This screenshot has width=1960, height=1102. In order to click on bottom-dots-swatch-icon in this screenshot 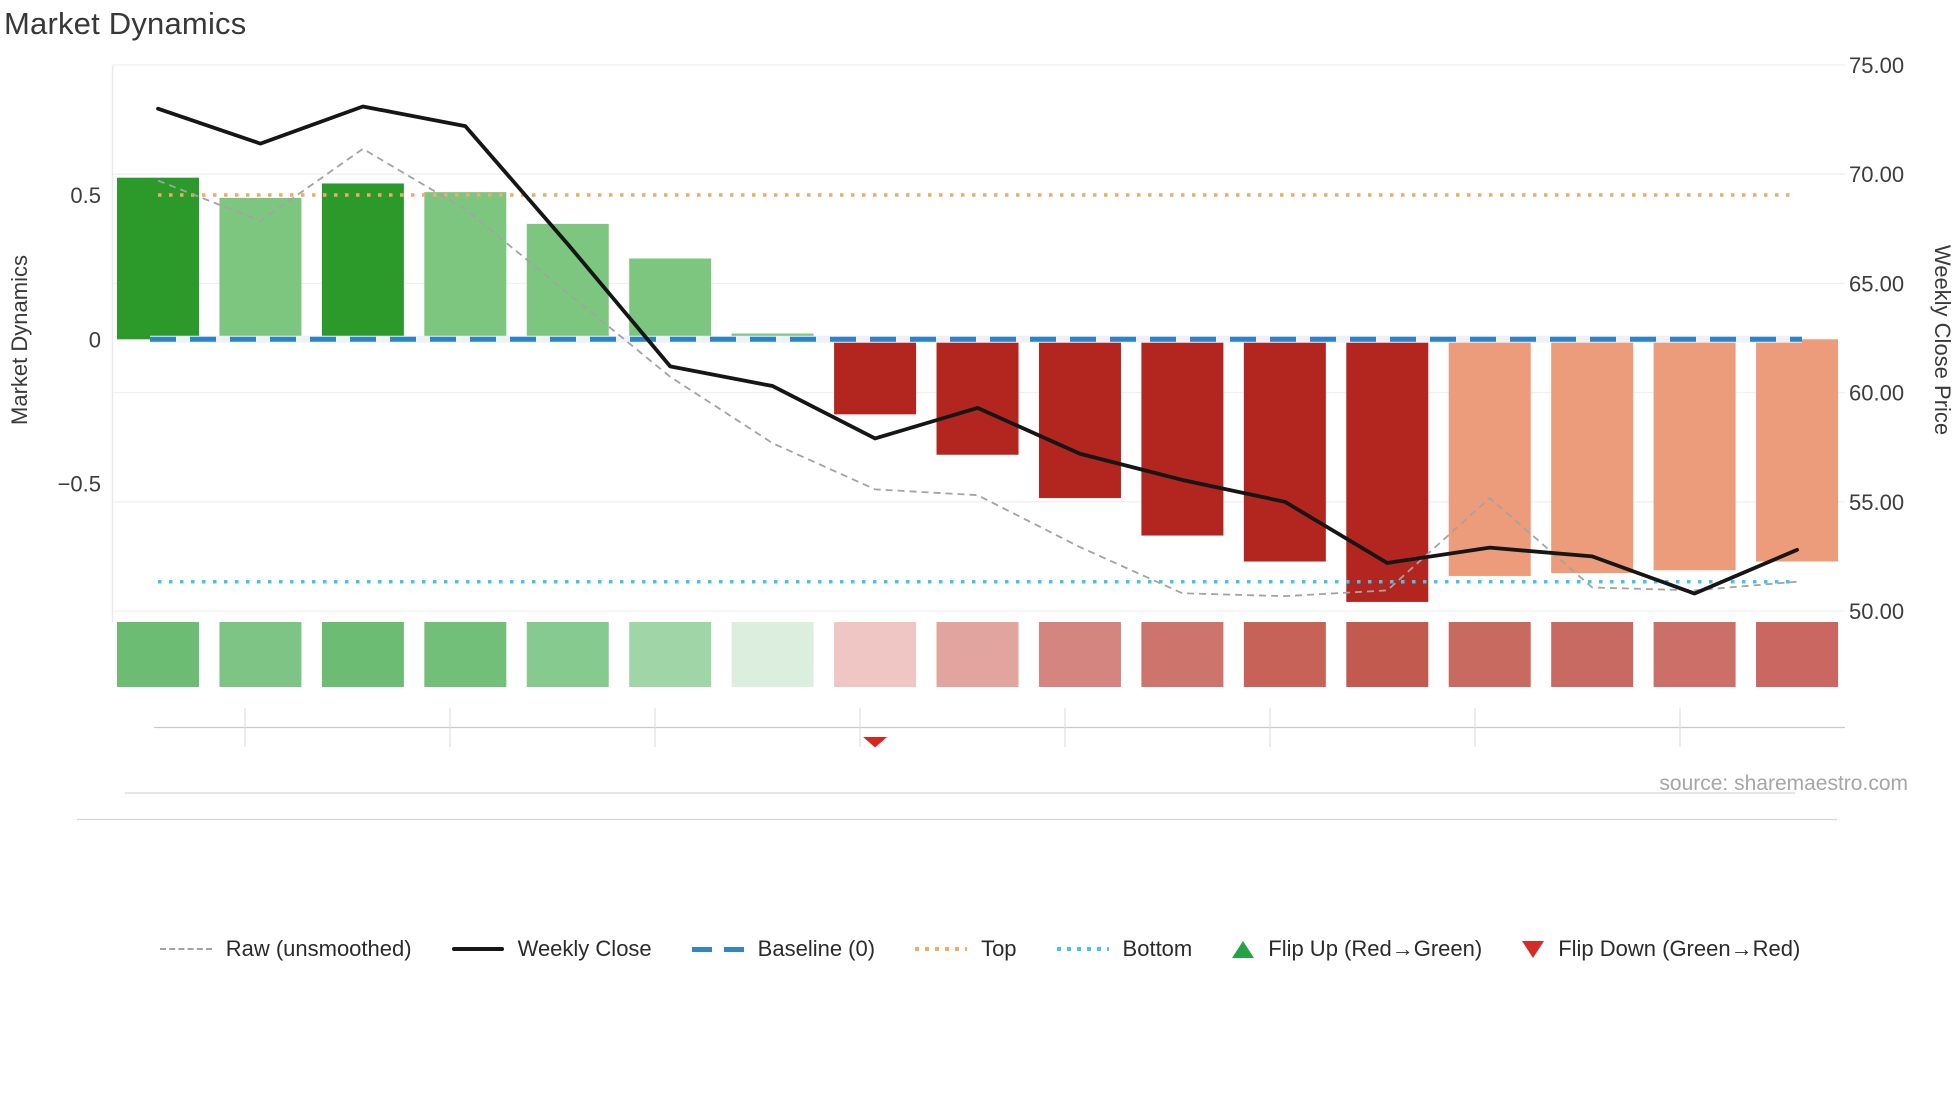, I will do `click(1082, 949)`.